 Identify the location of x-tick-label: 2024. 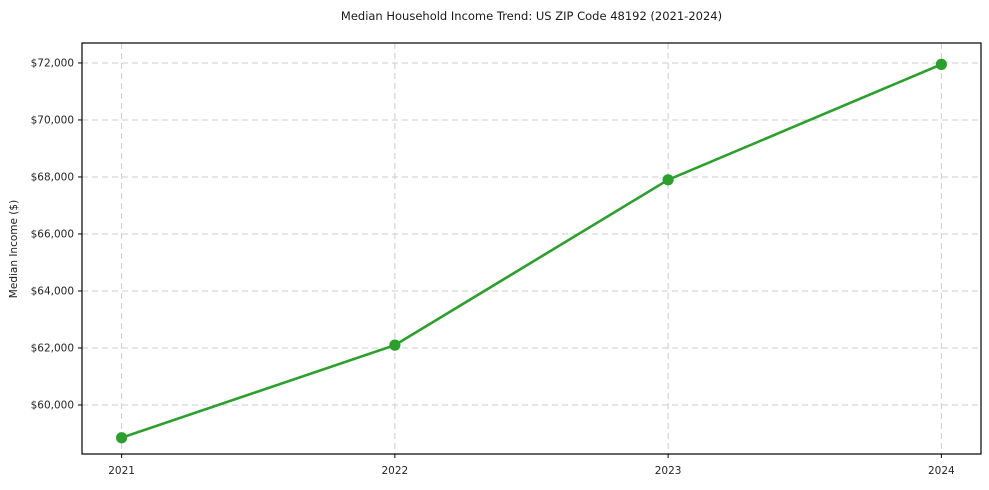
(941, 471).